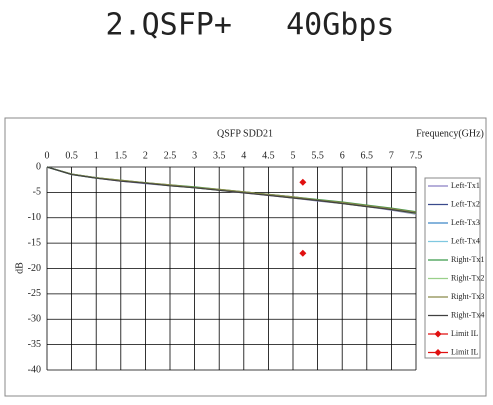  Describe the element at coordinates (219, 155) in the screenshot. I see `x-tick-label: 3.5` at that location.